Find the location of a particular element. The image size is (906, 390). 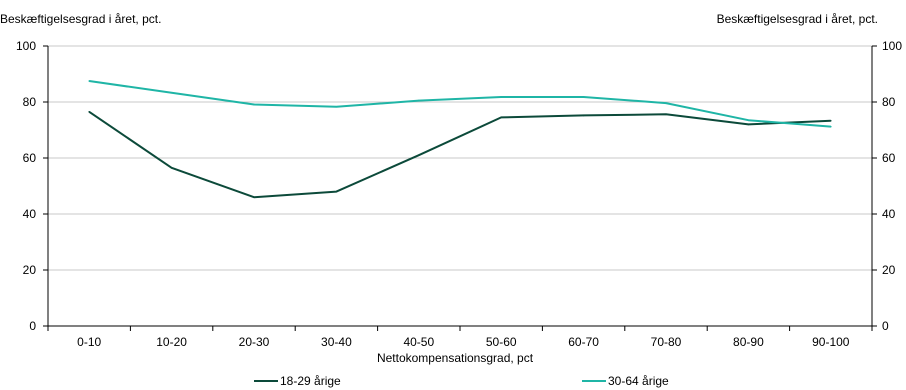

right-y-tick-label: 60 is located at coordinates (889, 158).